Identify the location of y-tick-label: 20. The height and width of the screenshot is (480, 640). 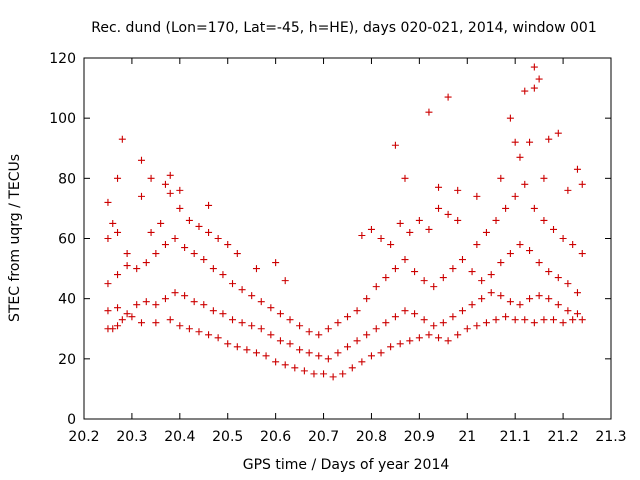
(67, 360).